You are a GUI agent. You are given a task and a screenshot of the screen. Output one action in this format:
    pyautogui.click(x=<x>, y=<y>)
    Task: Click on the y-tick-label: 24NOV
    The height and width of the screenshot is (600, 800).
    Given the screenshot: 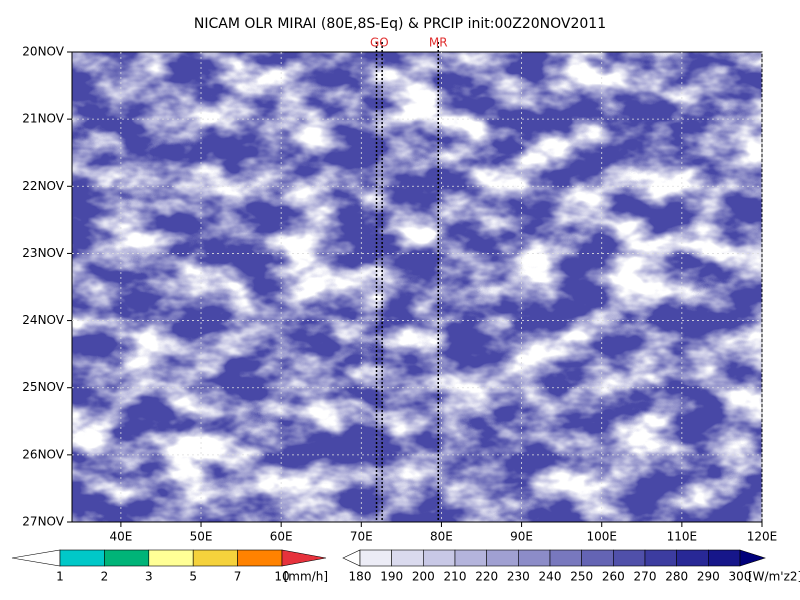 What is the action you would take?
    pyautogui.click(x=43, y=320)
    